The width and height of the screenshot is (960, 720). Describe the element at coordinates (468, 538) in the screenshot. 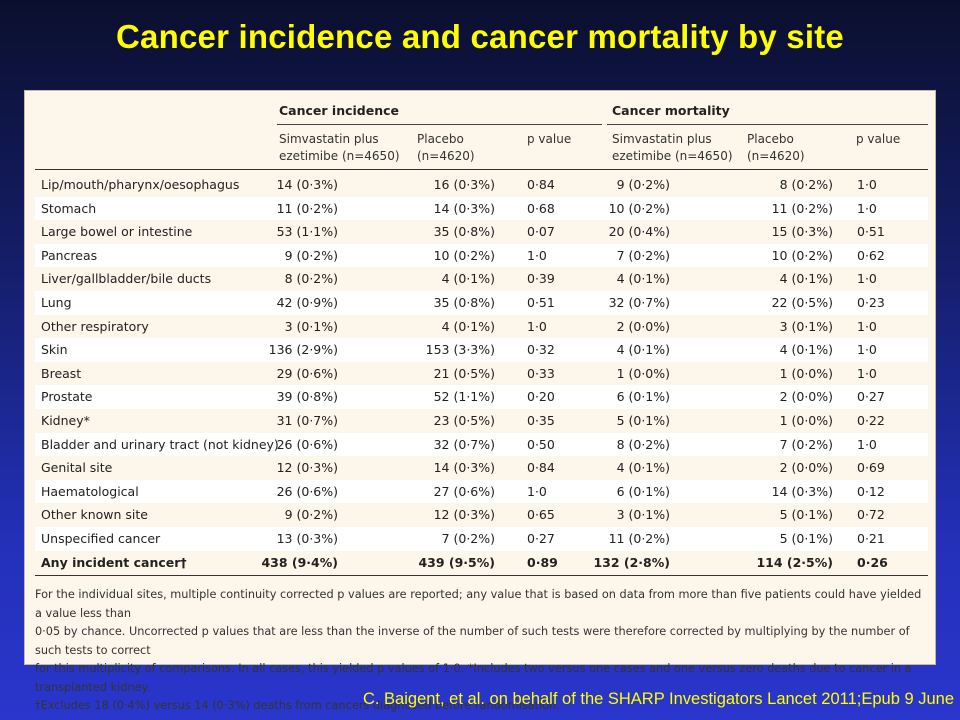

I see `cell-inc-placebo: 7 (0·2%)` at that location.